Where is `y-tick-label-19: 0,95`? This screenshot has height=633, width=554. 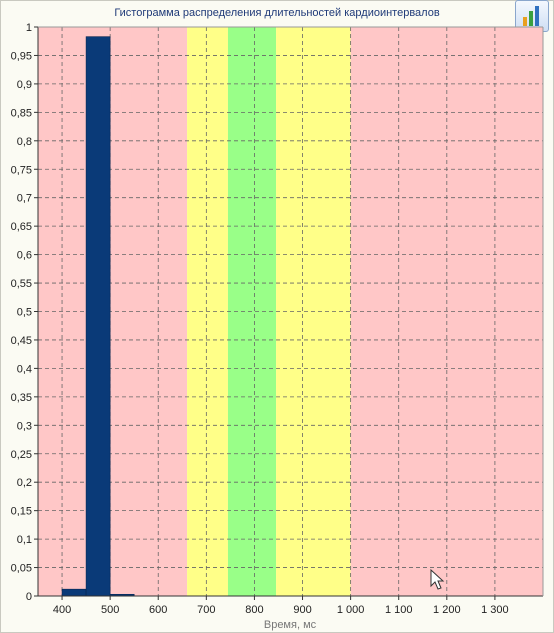 y-tick-label-19: 0,95 is located at coordinates (21, 56).